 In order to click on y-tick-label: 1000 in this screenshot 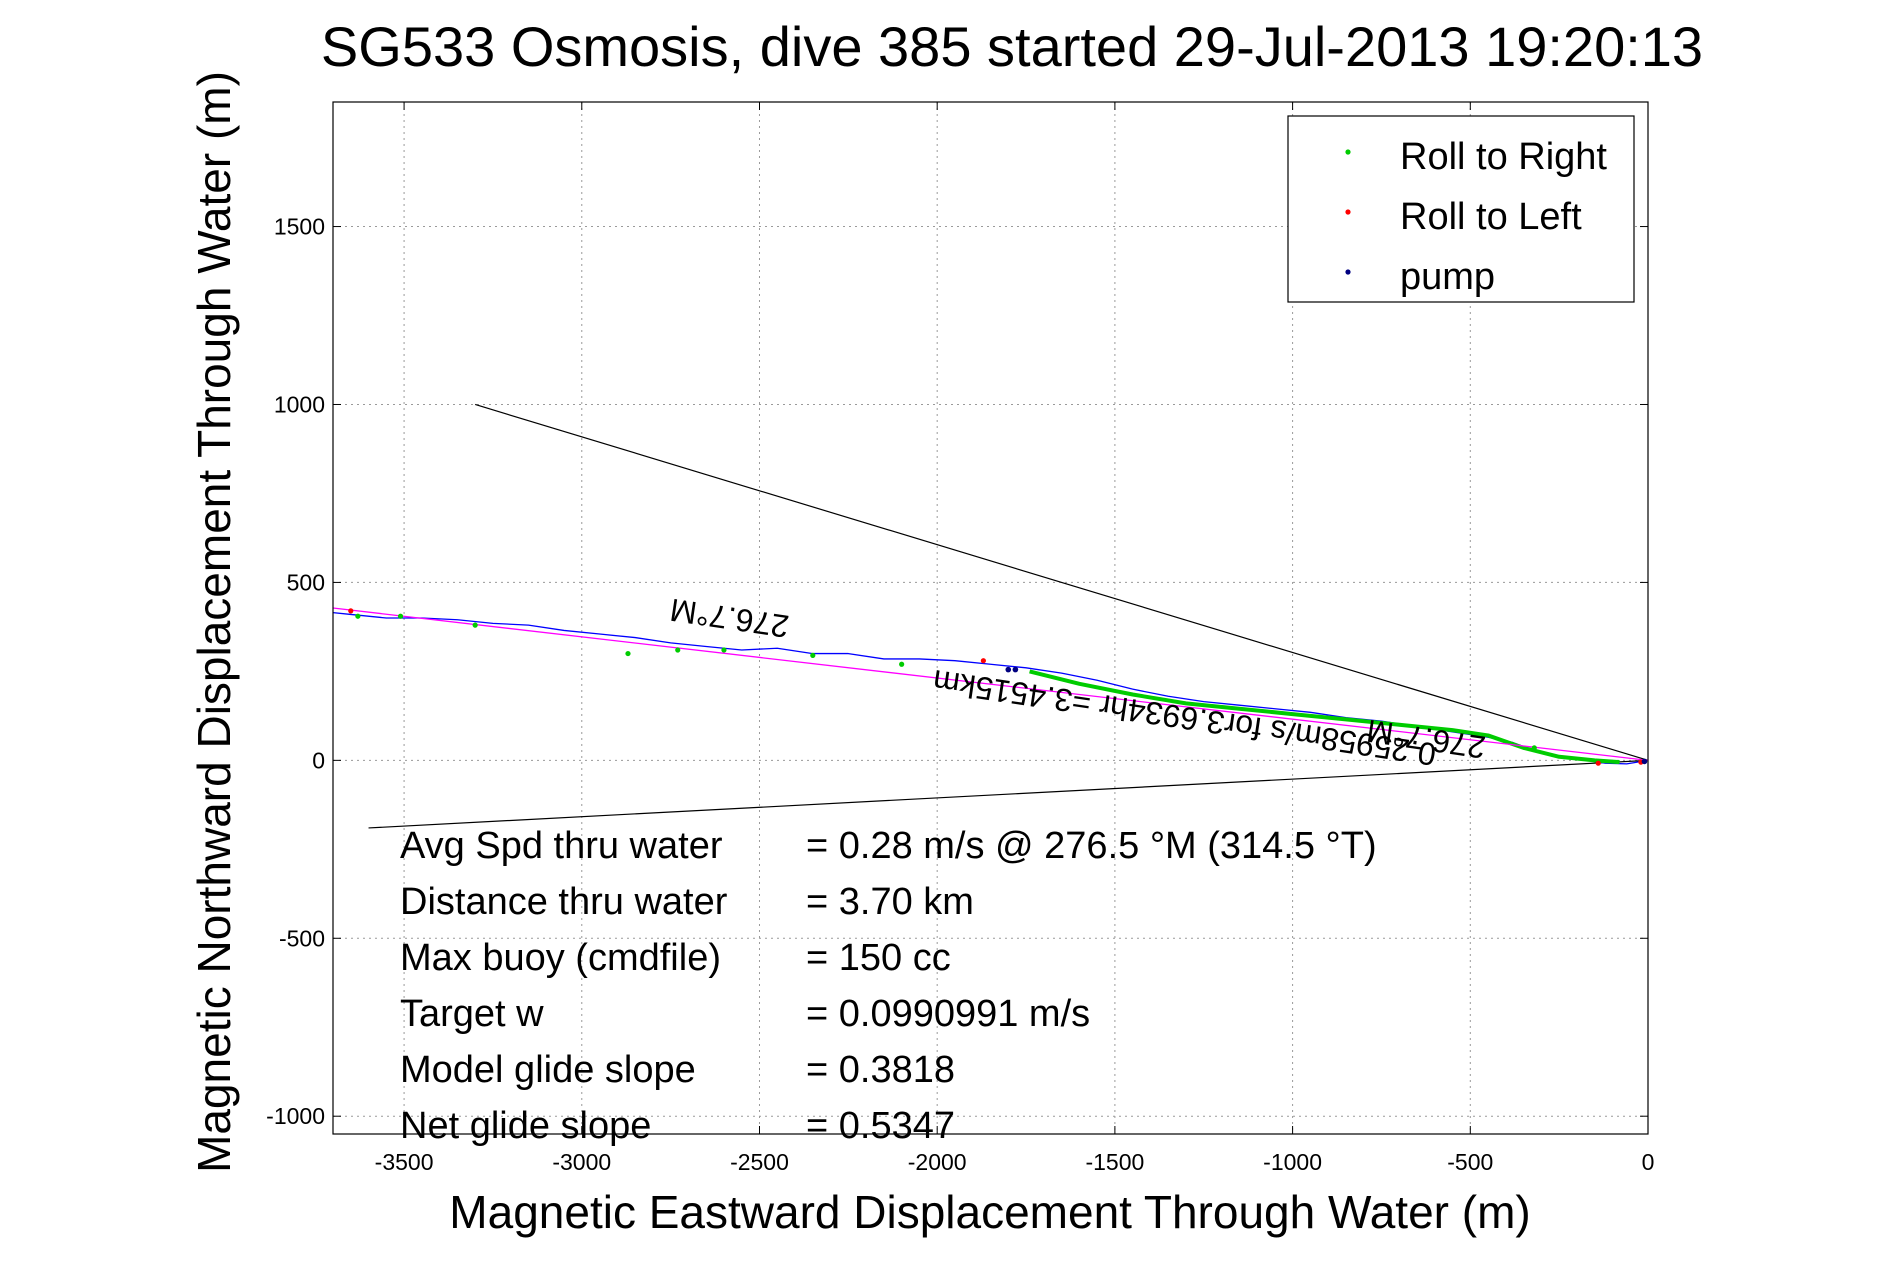, I will do `click(299, 404)`.